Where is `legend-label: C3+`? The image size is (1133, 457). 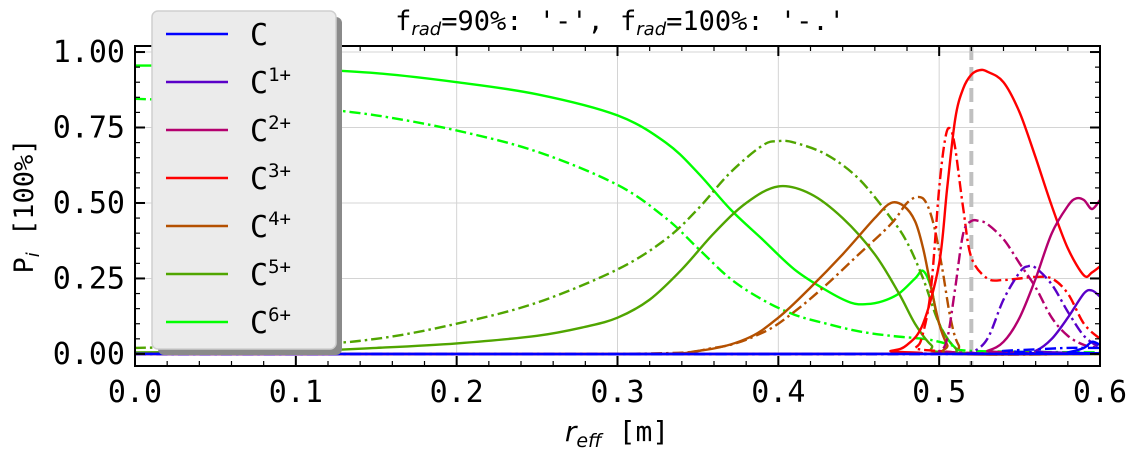
legend-label: C3+ is located at coordinates (270, 178).